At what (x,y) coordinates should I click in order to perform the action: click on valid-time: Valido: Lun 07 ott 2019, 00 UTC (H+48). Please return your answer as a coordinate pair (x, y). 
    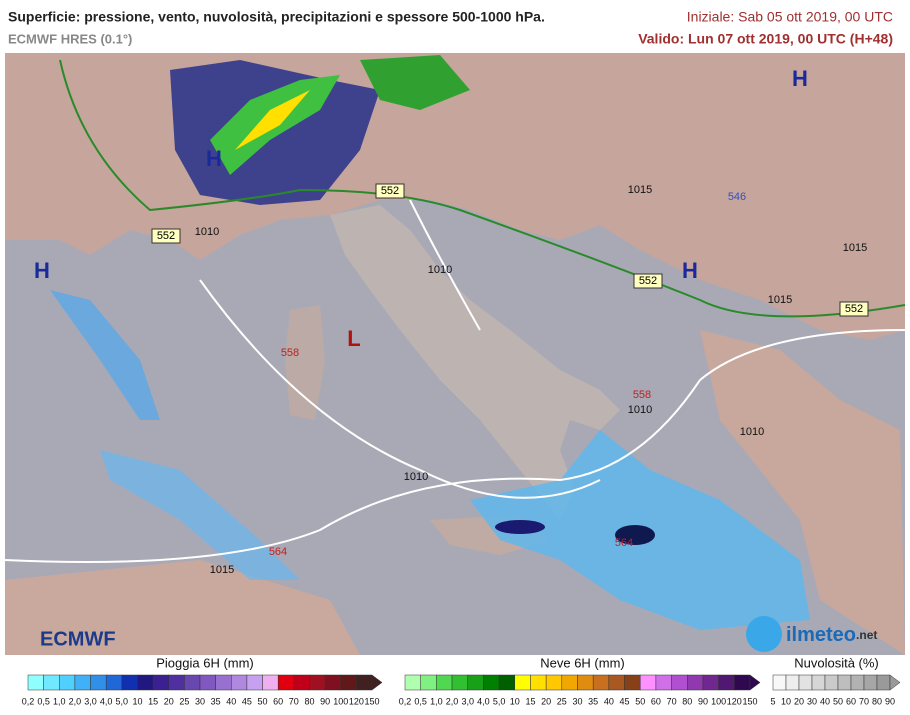
    Looking at the image, I should click on (765, 39).